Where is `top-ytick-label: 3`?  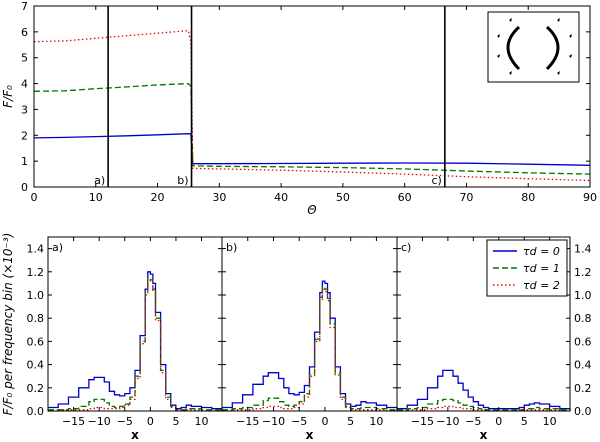
top-ytick-label: 3 is located at coordinates (24, 109).